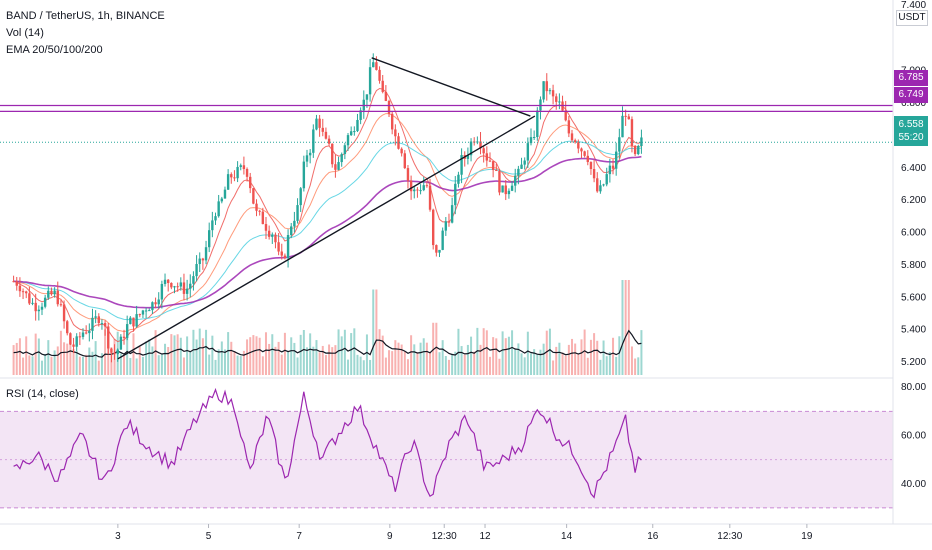 Image resolution: width=932 pixels, height=550 pixels. I want to click on price-tick-label: 5.800, so click(913, 265).